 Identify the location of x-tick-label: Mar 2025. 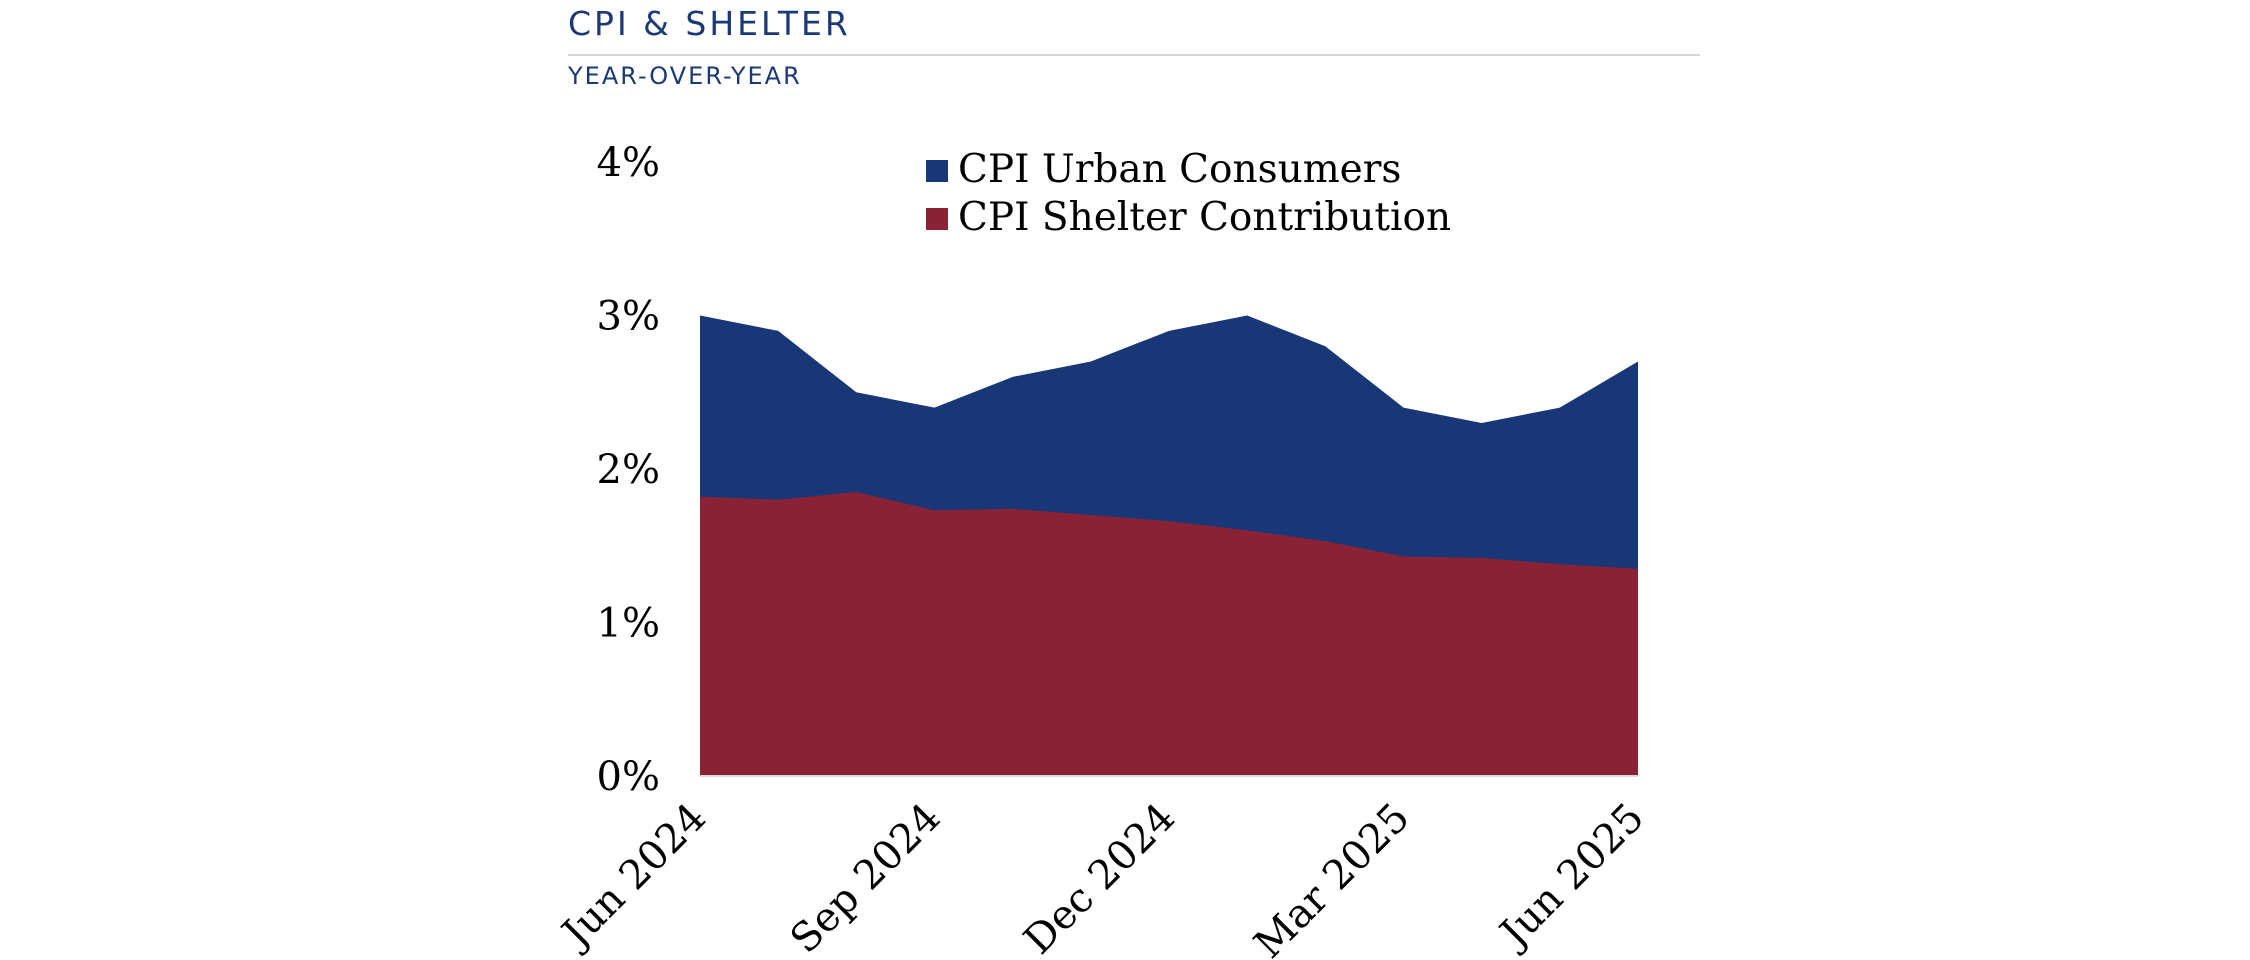
(1332, 877).